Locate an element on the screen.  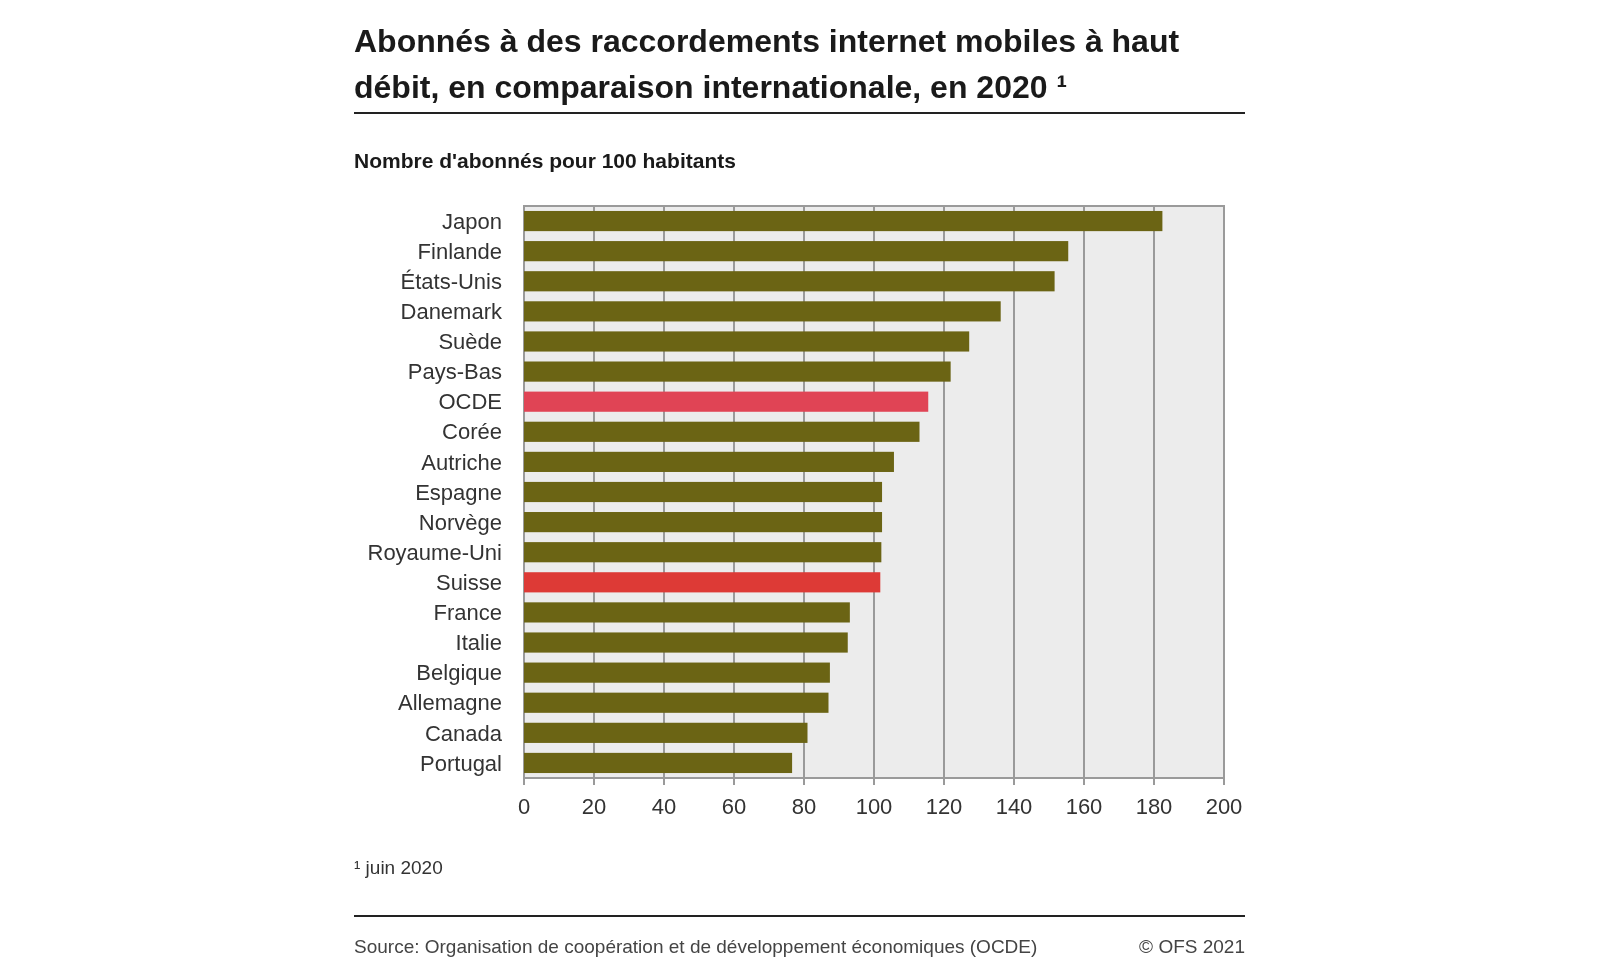
chart-title: Abonnés à des raccordements internet mobiles à haut débit, en comparaison internationale, en 2020 ¹ is located at coordinates (767, 64).